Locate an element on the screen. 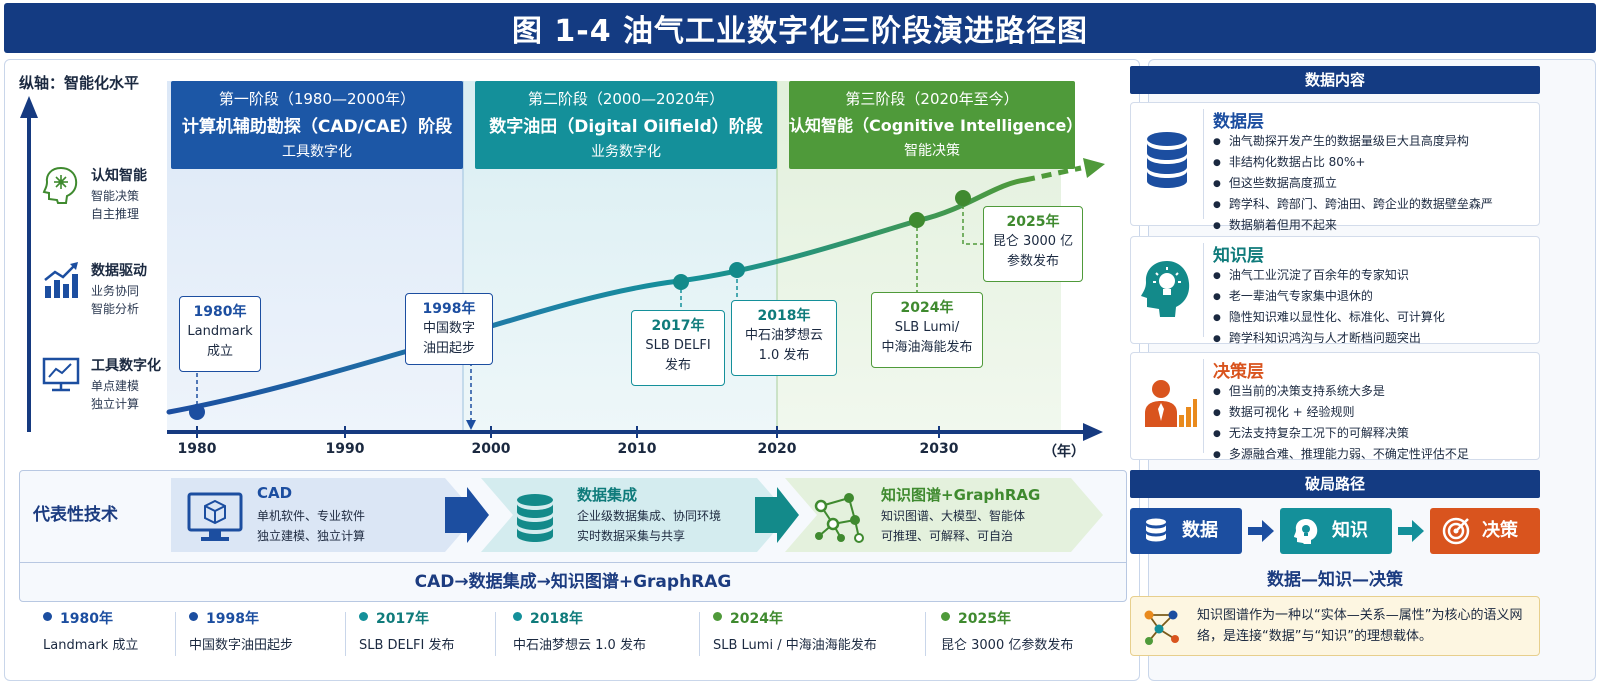 This screenshot has height=685, width=1600. level-name: 认知智能 is located at coordinates (119, 176).